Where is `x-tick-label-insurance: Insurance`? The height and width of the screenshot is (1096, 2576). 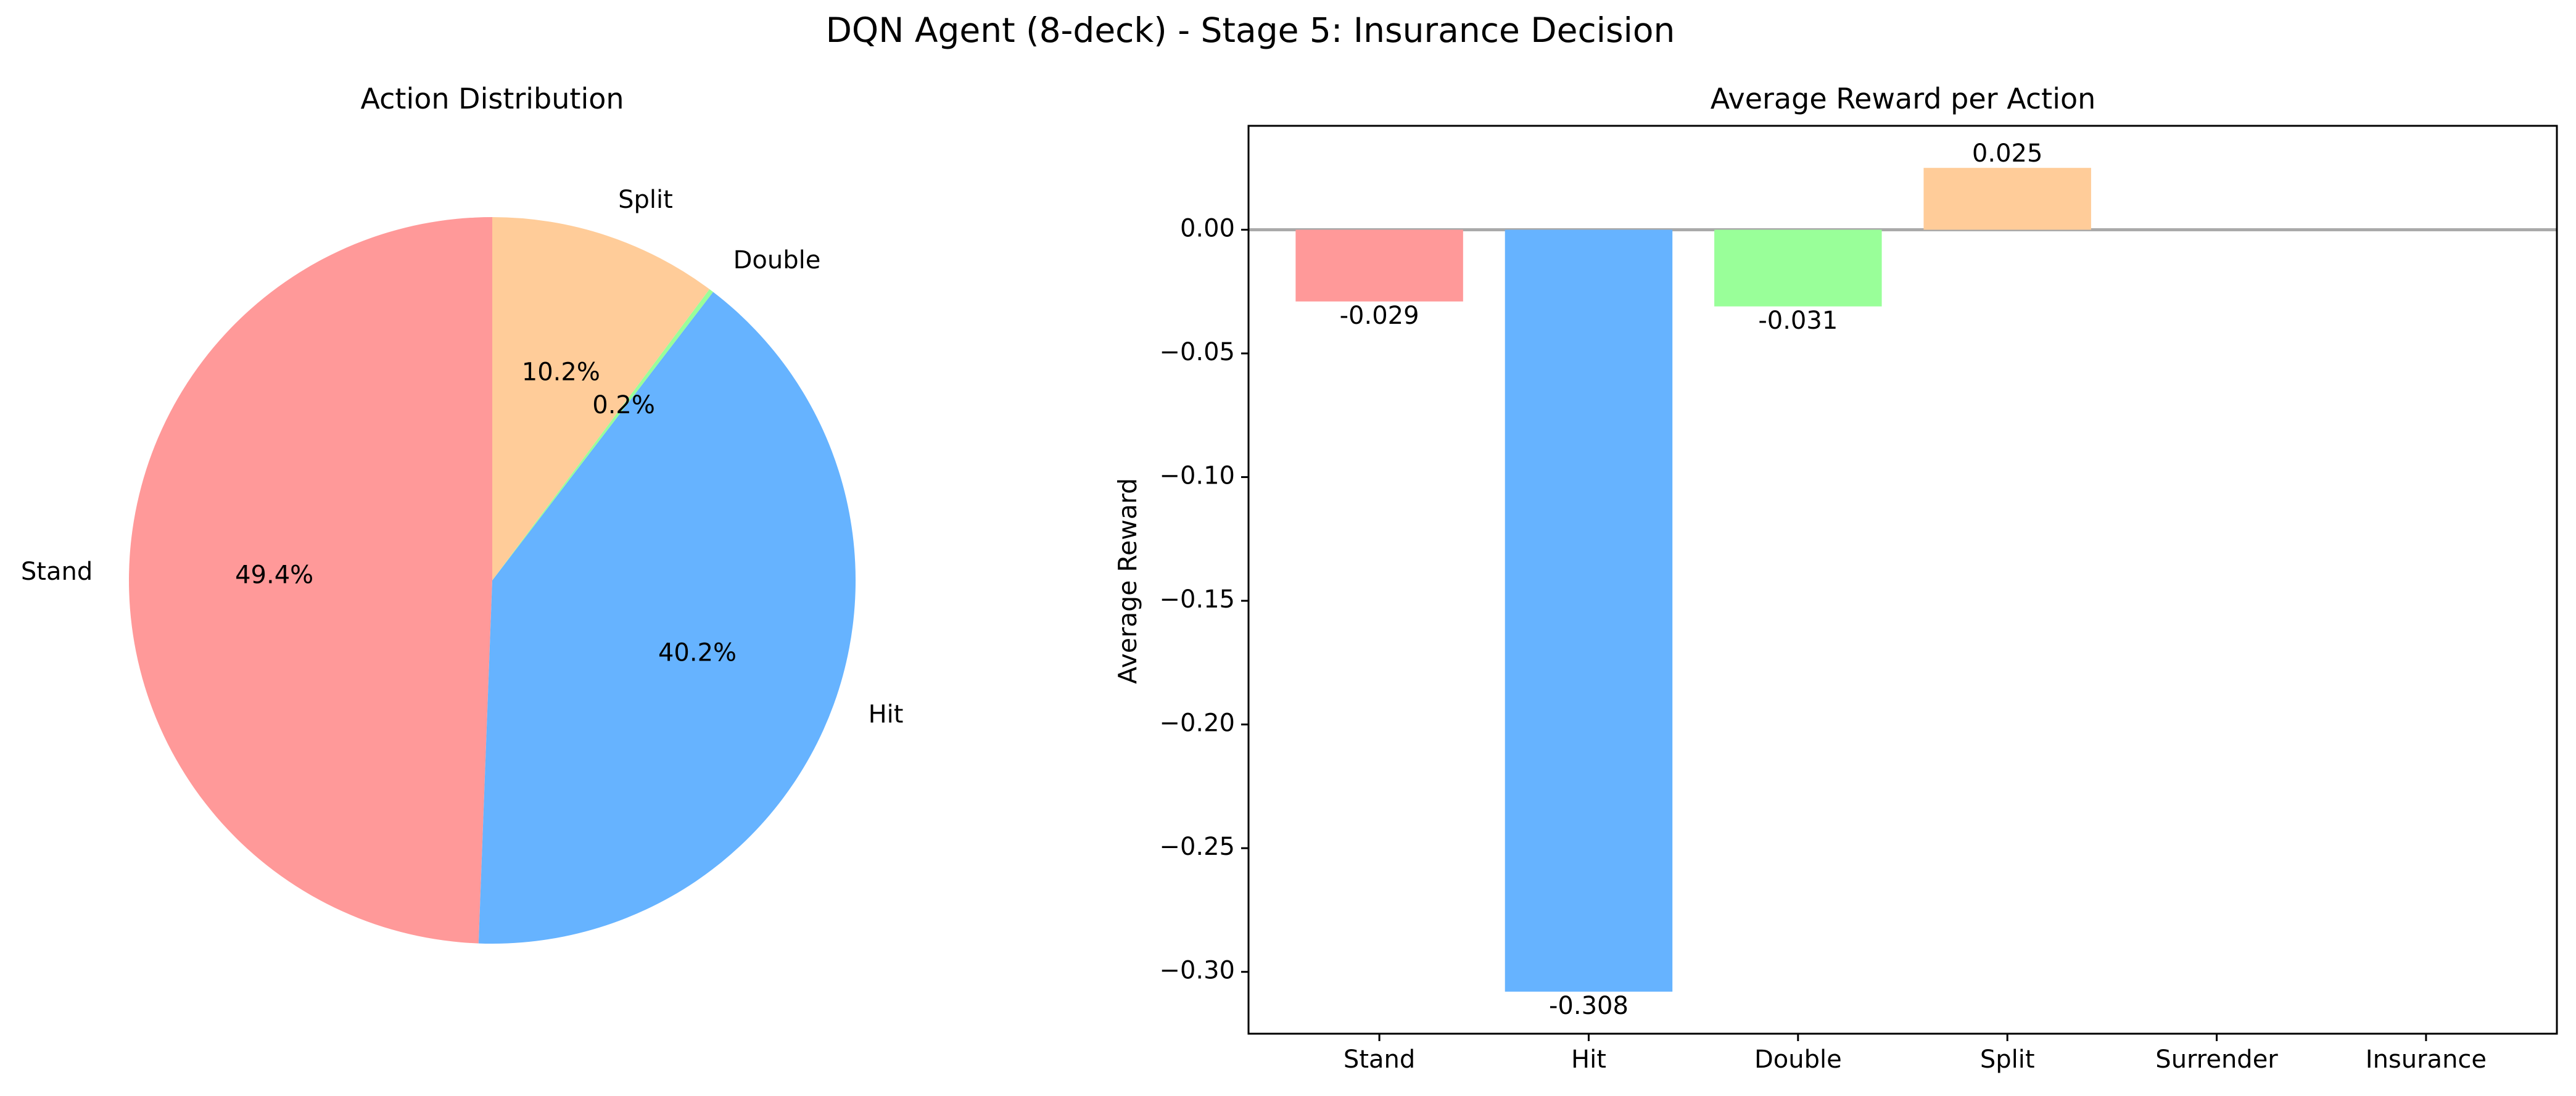
x-tick-label-insurance: Insurance is located at coordinates (2426, 1059).